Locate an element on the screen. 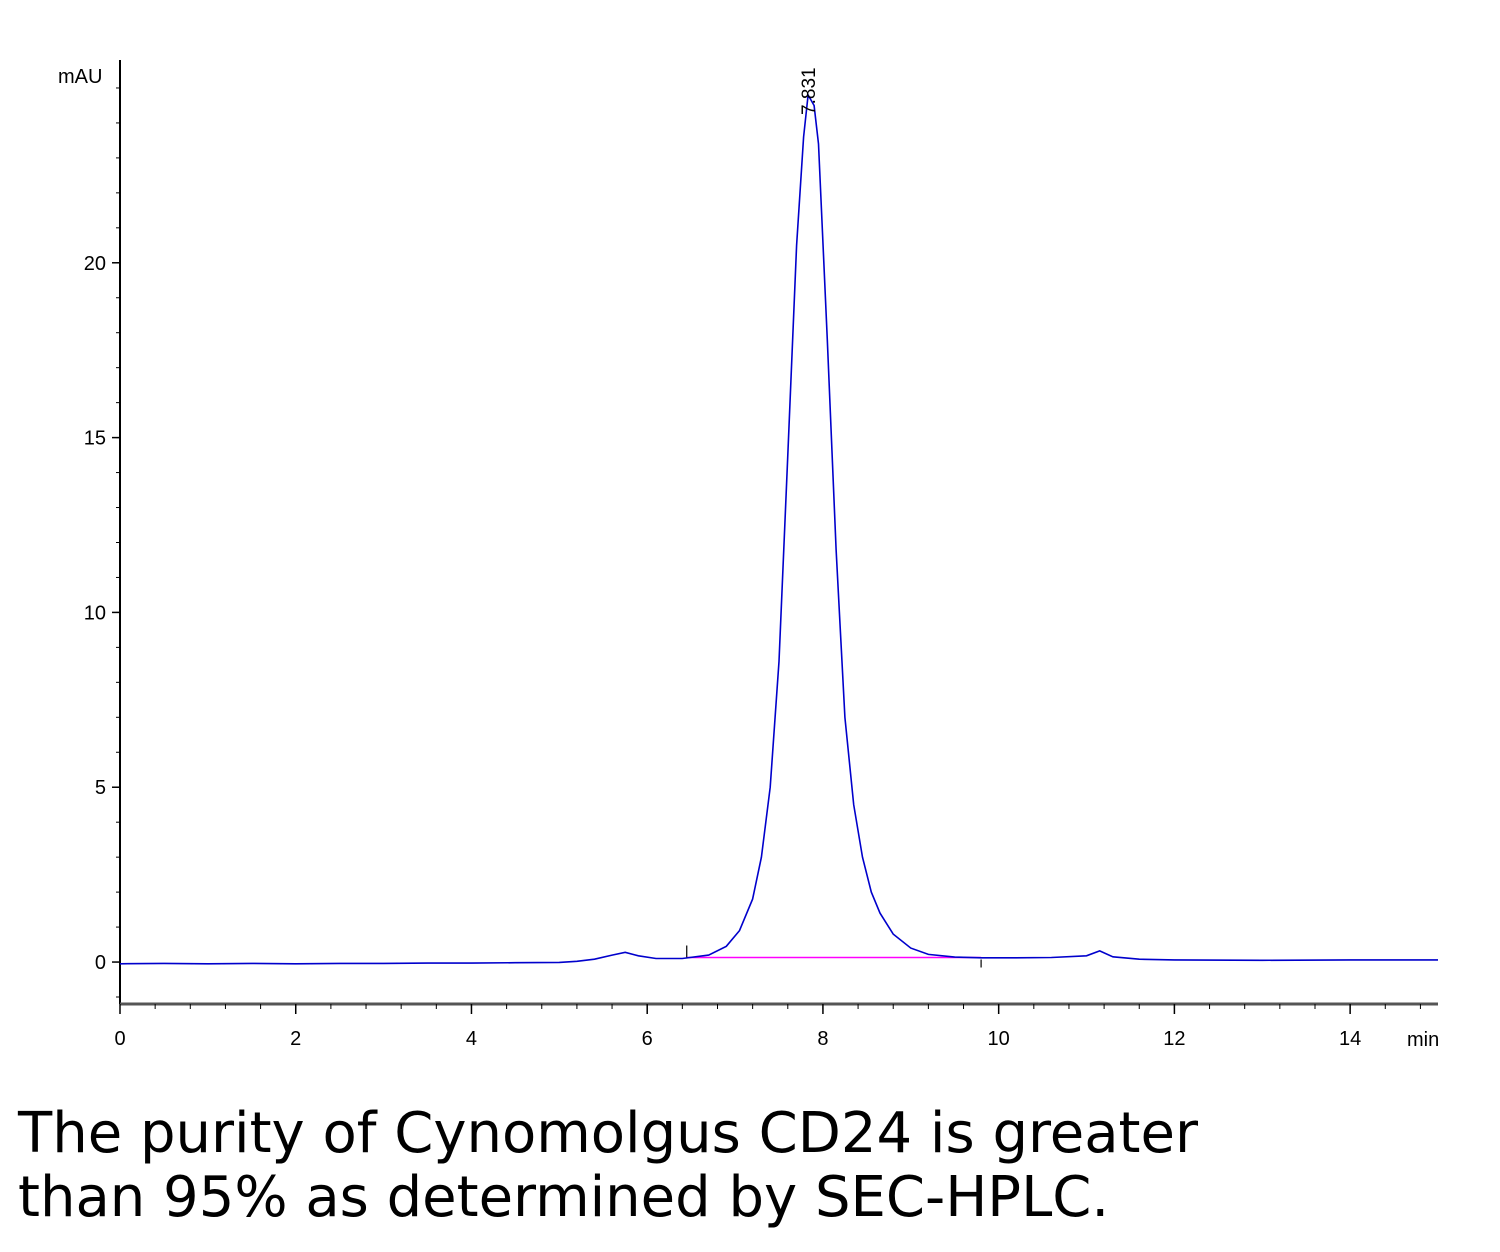 Image resolution: width=1500 pixels, height=1252 pixels. x-tick-label: 12 is located at coordinates (1174, 1039).